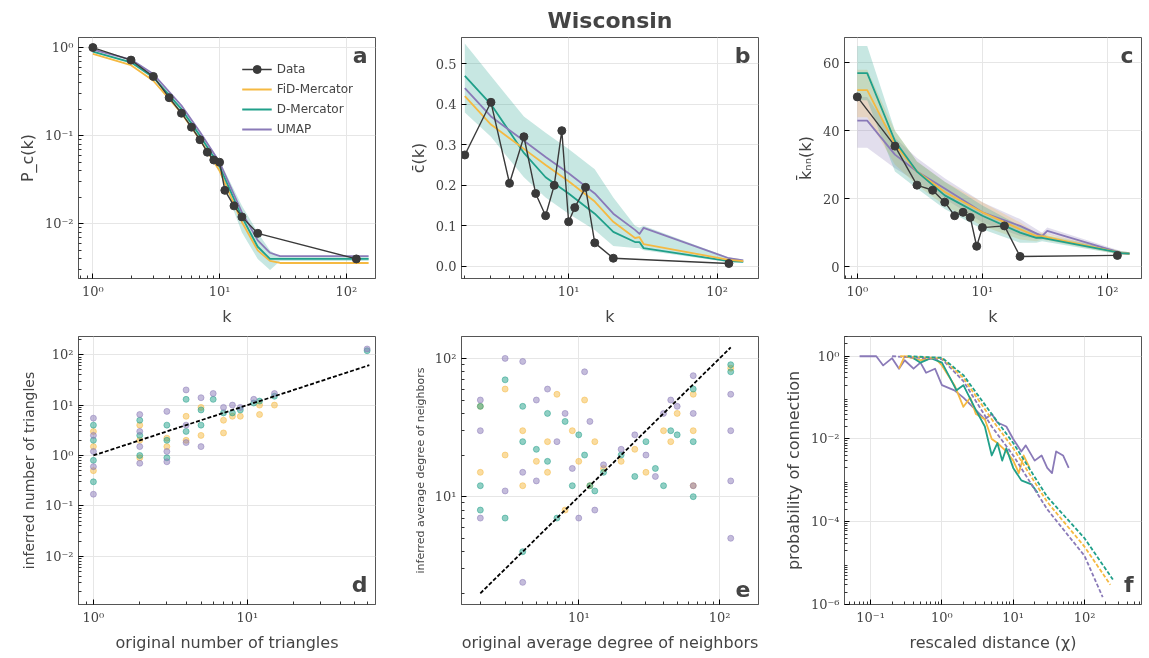 This screenshot has height=658, width=1149. I want to click on annotation: d, so click(359, 584).